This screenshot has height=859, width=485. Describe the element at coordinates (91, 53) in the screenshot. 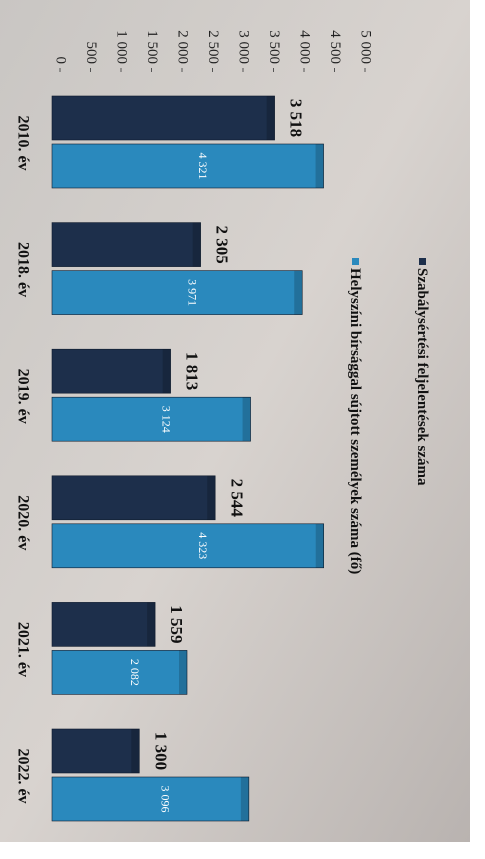

I see `x-tick-label: 500` at that location.